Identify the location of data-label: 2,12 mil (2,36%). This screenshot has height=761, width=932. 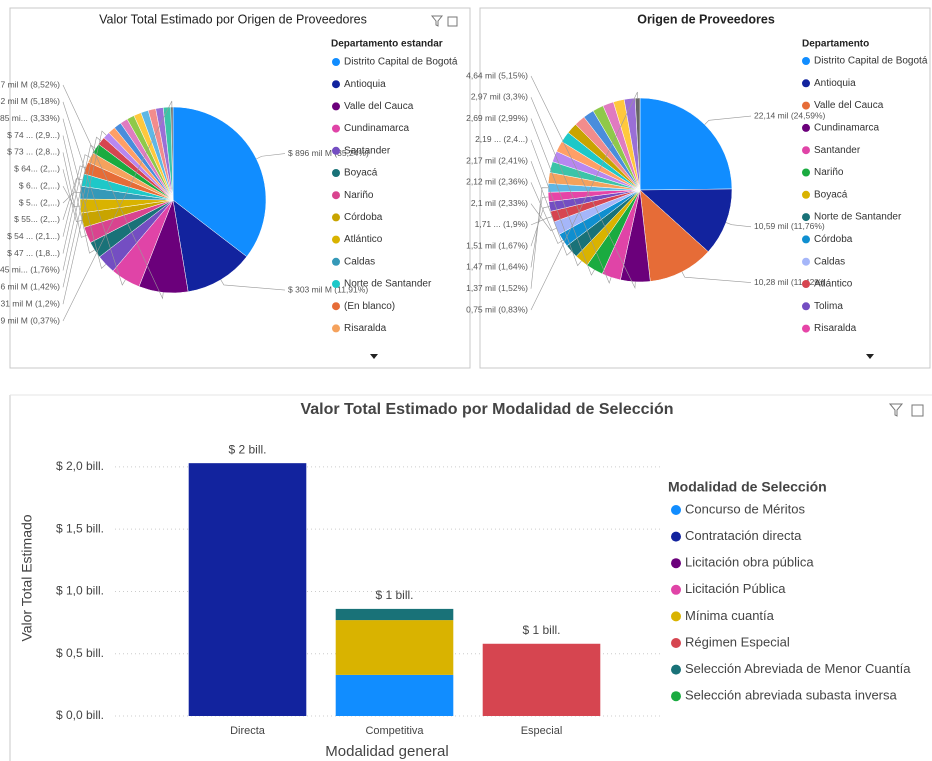
(497, 182).